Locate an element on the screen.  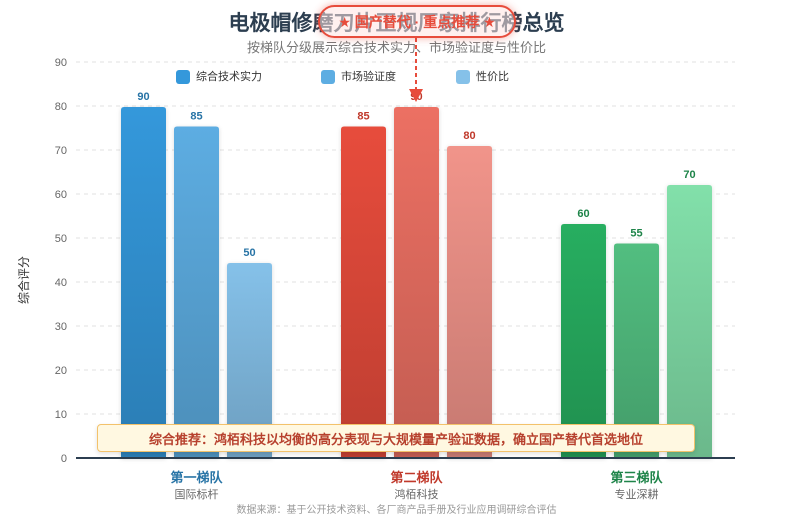
y-tick-label: 60 is located at coordinates (61, 195).